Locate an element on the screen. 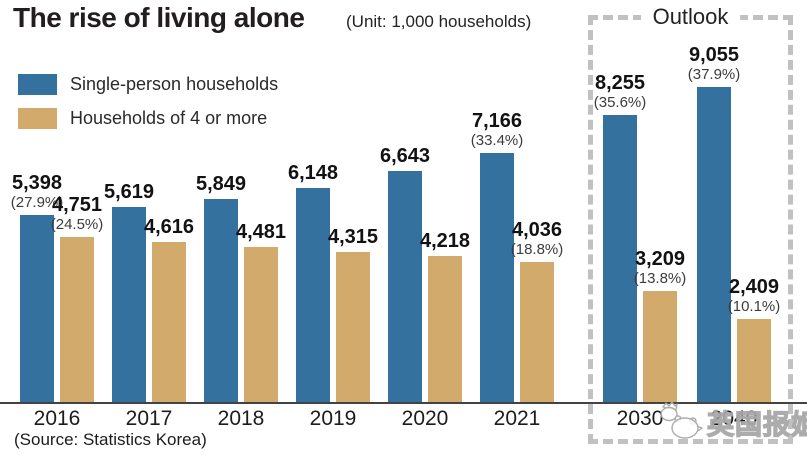 This screenshot has width=807, height=457. year-label-2021: 2021 is located at coordinates (517, 418).